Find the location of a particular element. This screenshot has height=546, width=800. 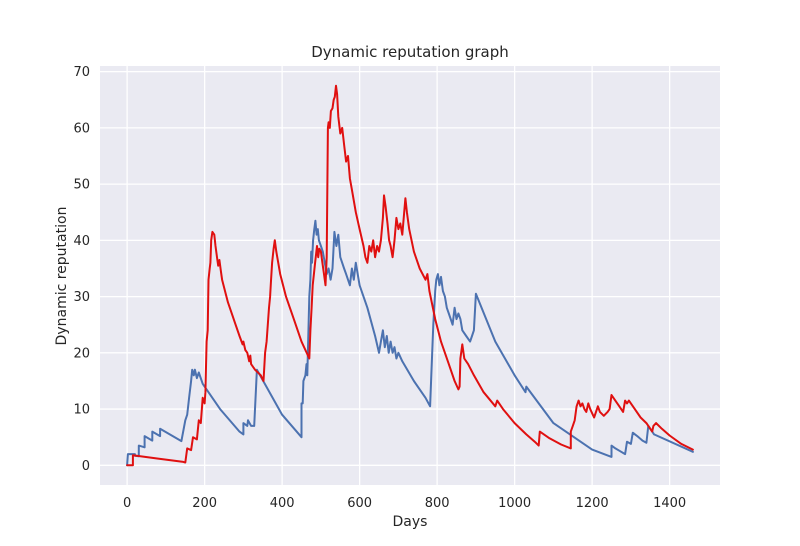

y-tick-label: 30 is located at coordinates (81, 297).